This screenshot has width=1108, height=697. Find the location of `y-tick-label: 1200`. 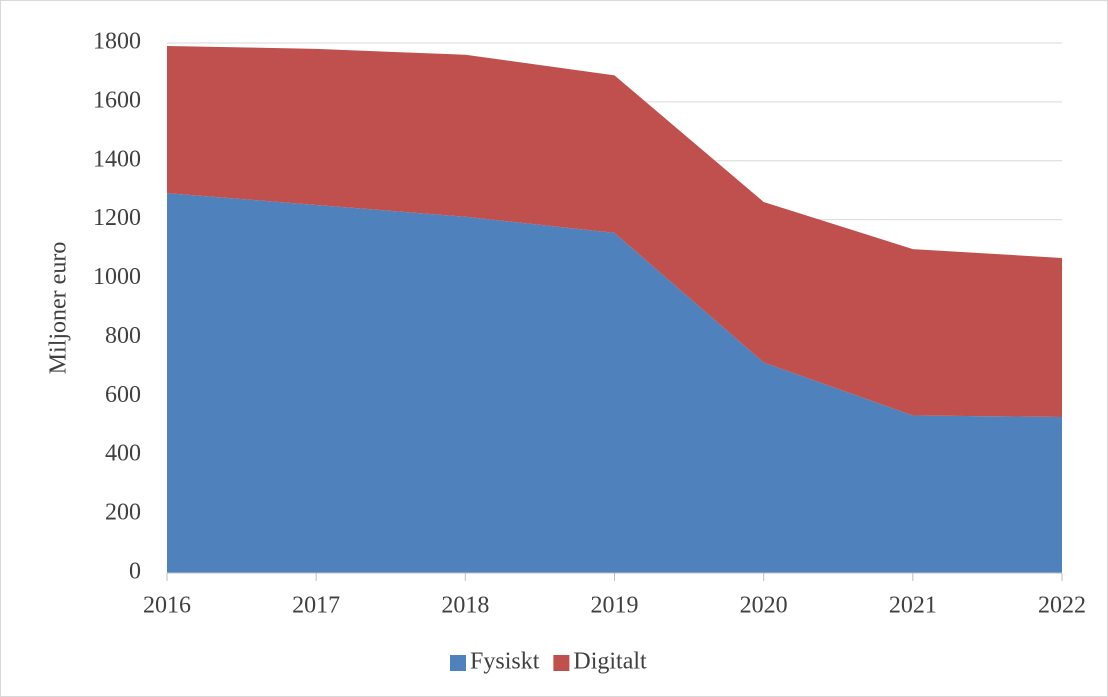

y-tick-label: 1200 is located at coordinates (117, 218).